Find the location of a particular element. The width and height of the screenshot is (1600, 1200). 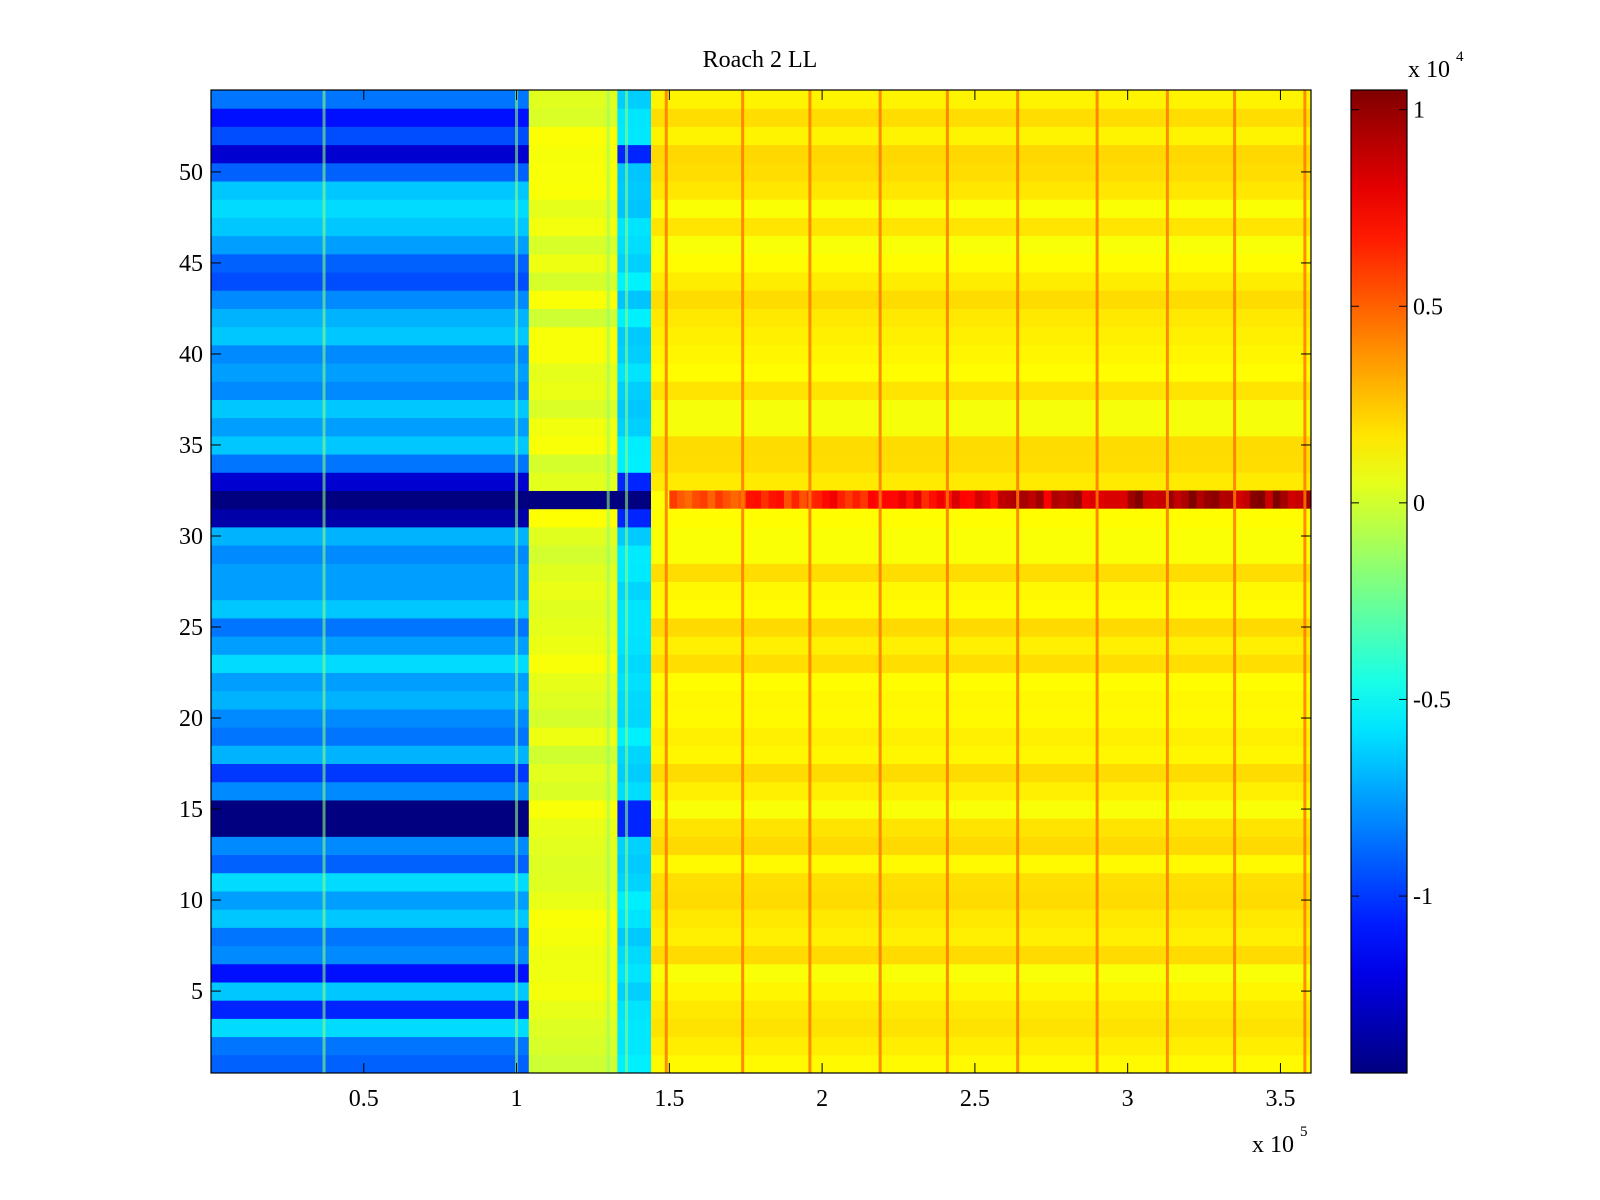

colorbar is located at coordinates (1379, 581).